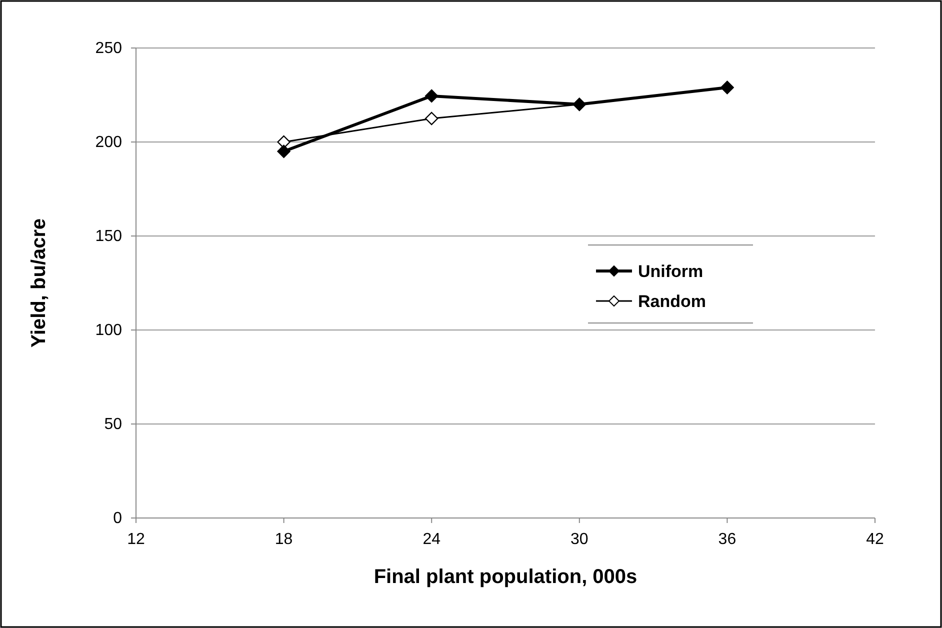 The height and width of the screenshot is (628, 942). I want to click on y-tick-label: 50, so click(113, 424).